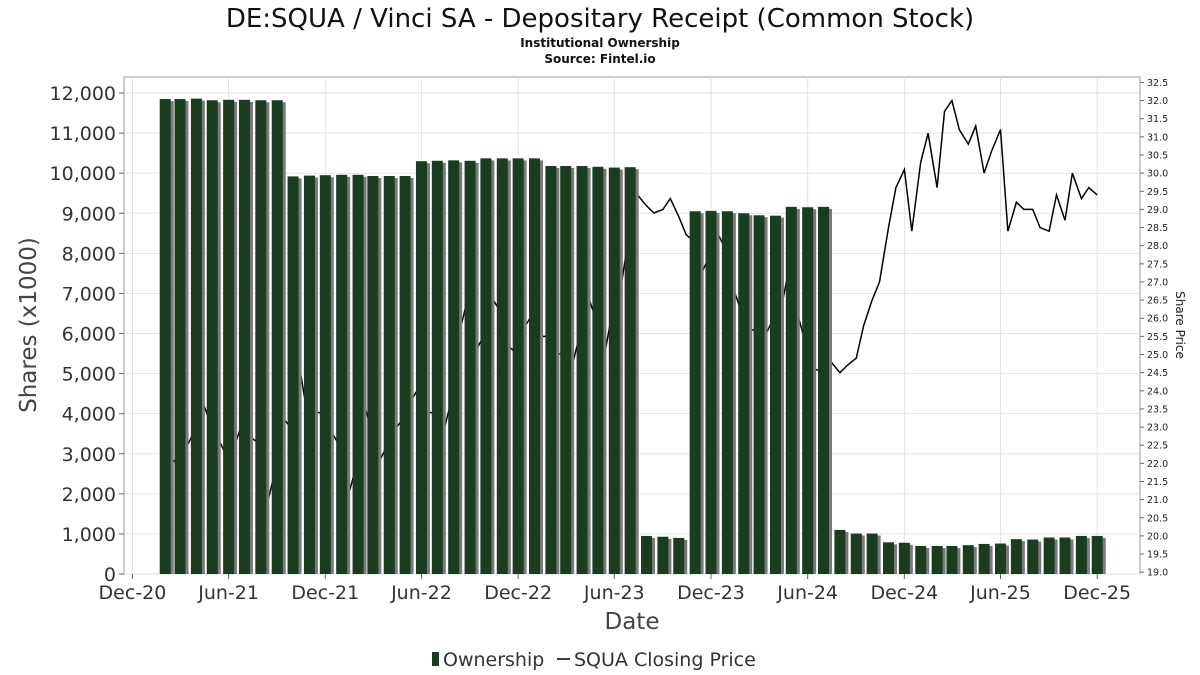 The width and height of the screenshot is (1200, 675). I want to click on y-axis-label: Shares (x1000), so click(29, 325).